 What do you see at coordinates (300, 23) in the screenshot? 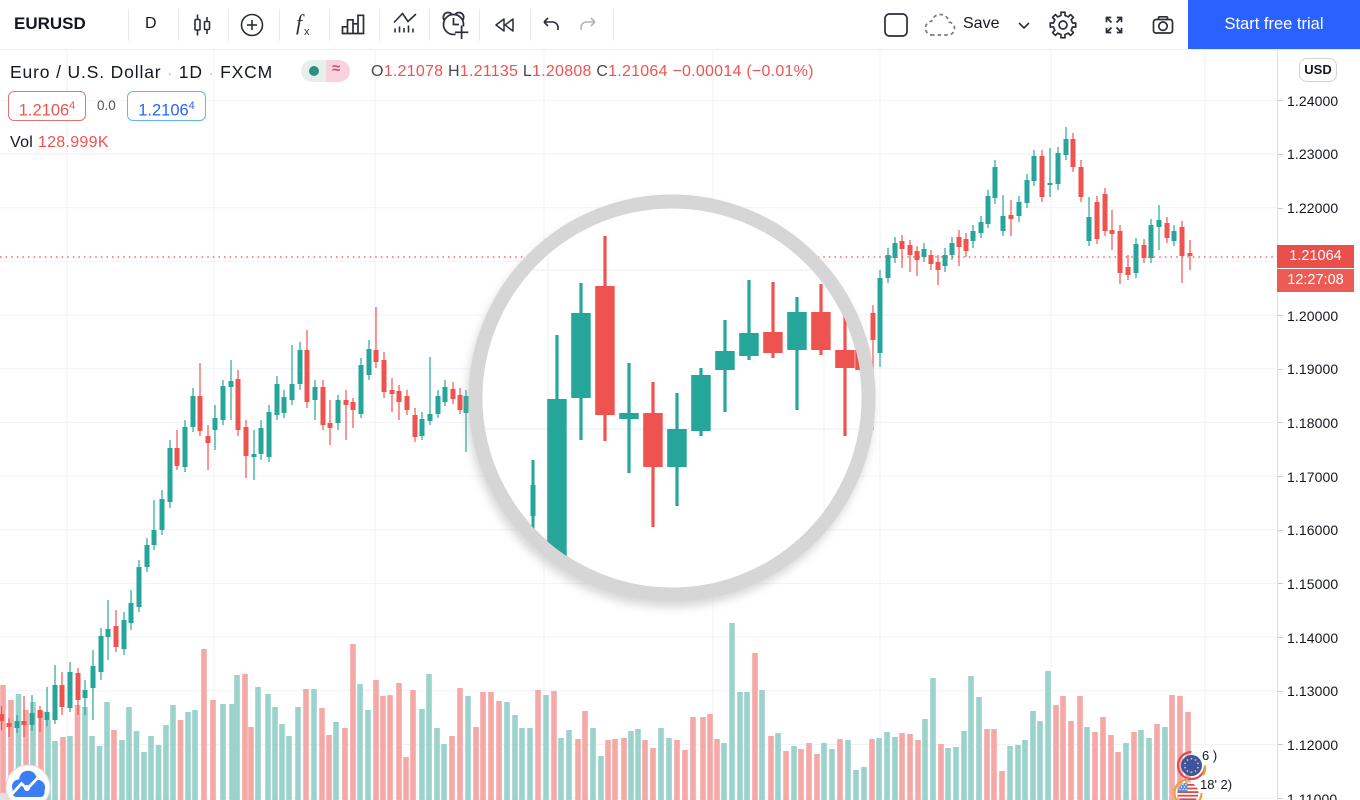
I see `svg-text: f` at bounding box center [300, 23].